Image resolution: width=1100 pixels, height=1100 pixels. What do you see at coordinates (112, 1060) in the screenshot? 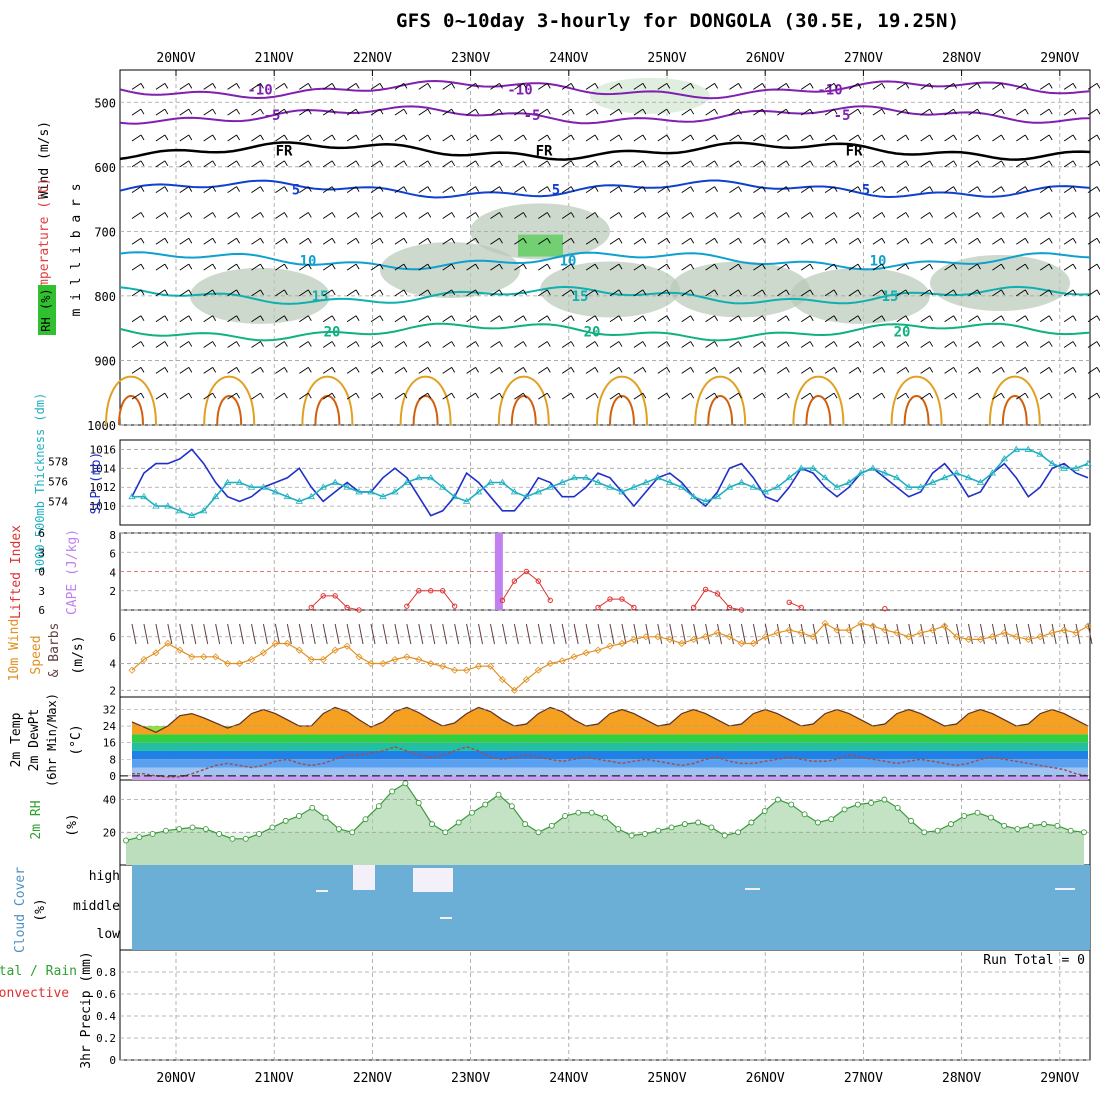
I see `precip-tick-label: 0` at bounding box center [112, 1060].